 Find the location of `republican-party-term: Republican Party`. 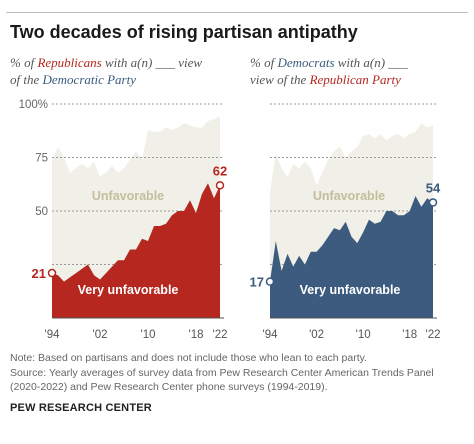

republican-party-term: Republican Party is located at coordinates (355, 79).